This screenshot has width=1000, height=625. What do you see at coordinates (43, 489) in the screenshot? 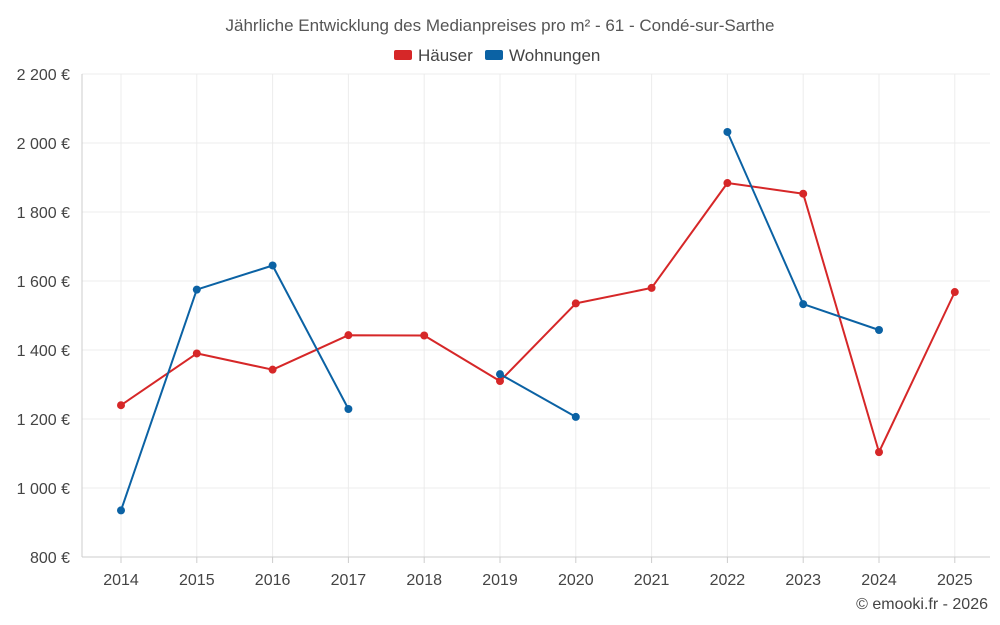
I see `y-tick-label: 1 000 €` at bounding box center [43, 489].